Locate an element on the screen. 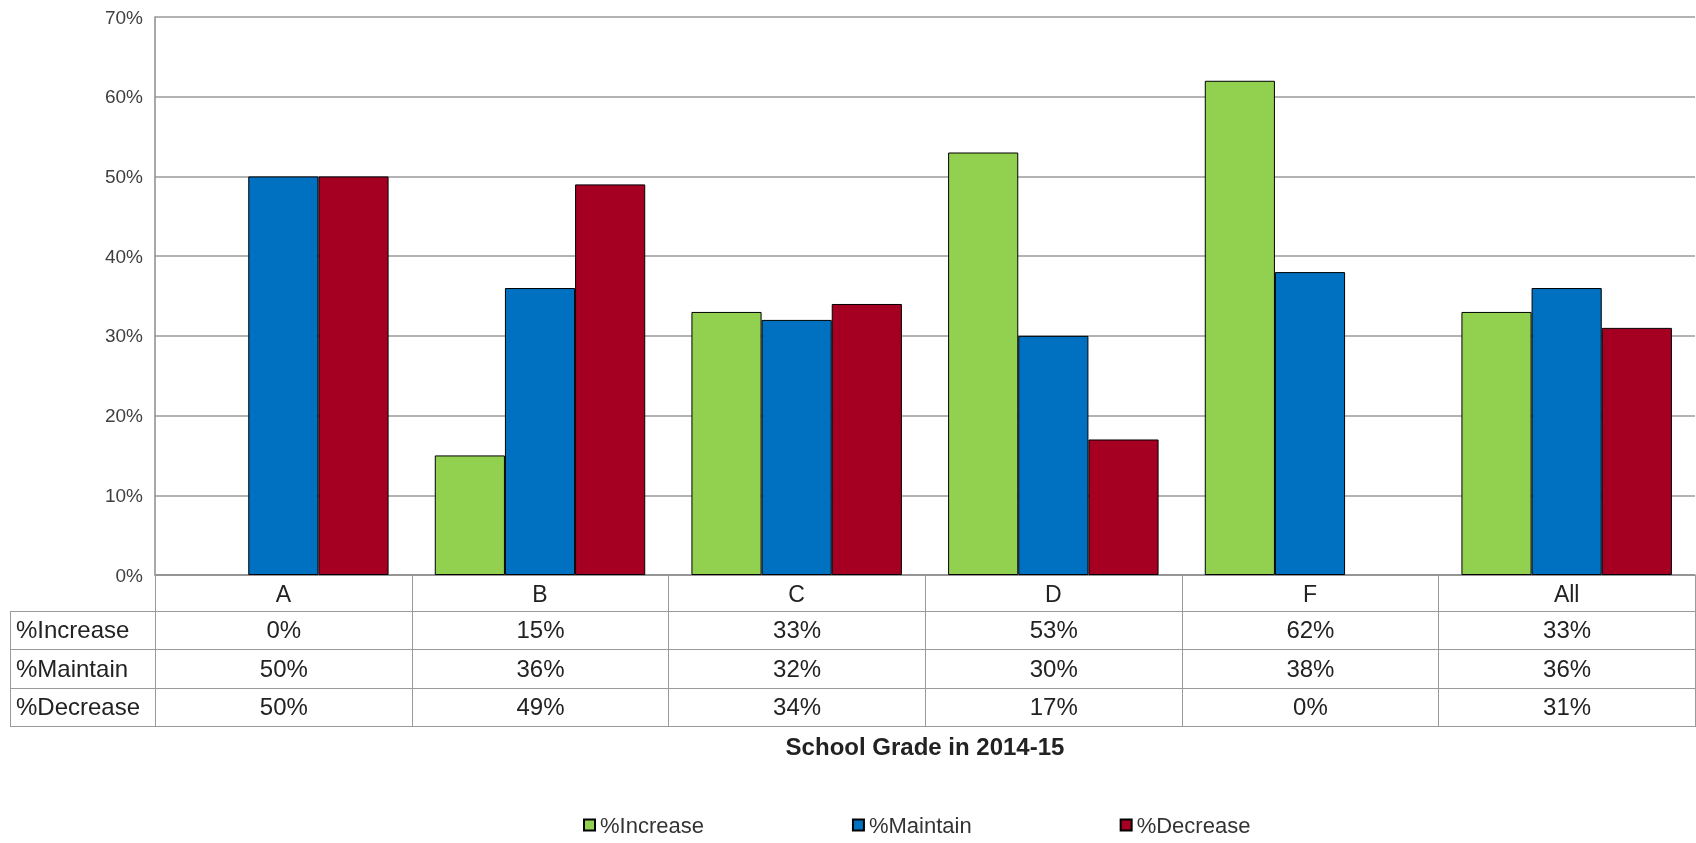 The width and height of the screenshot is (1696, 843). legend-label: %Maintain is located at coordinates (920, 825).